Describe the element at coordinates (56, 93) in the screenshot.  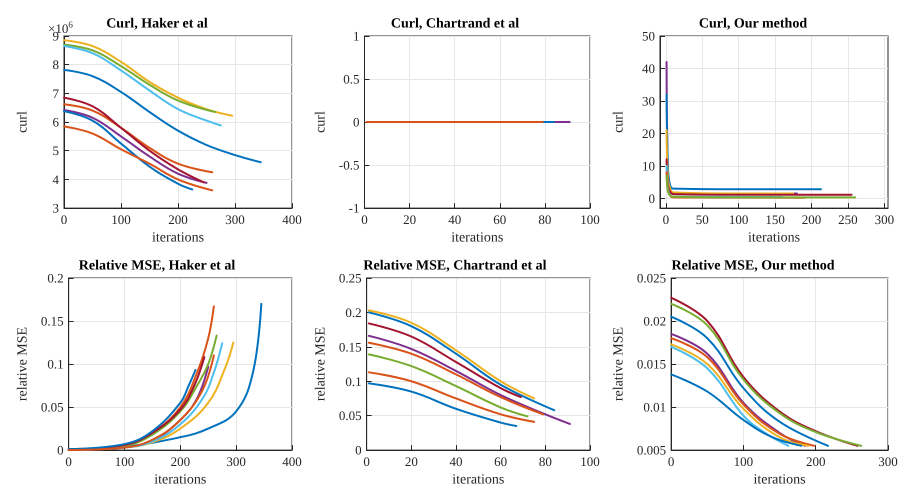
I see `y-tick-label: 7` at that location.